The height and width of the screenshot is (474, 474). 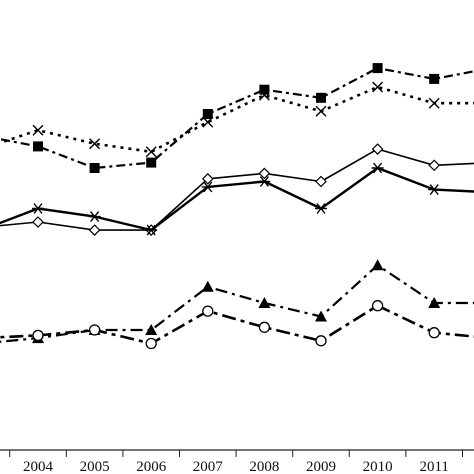 What do you see at coordinates (151, 466) in the screenshot?
I see `x-tick-label: 2006` at bounding box center [151, 466].